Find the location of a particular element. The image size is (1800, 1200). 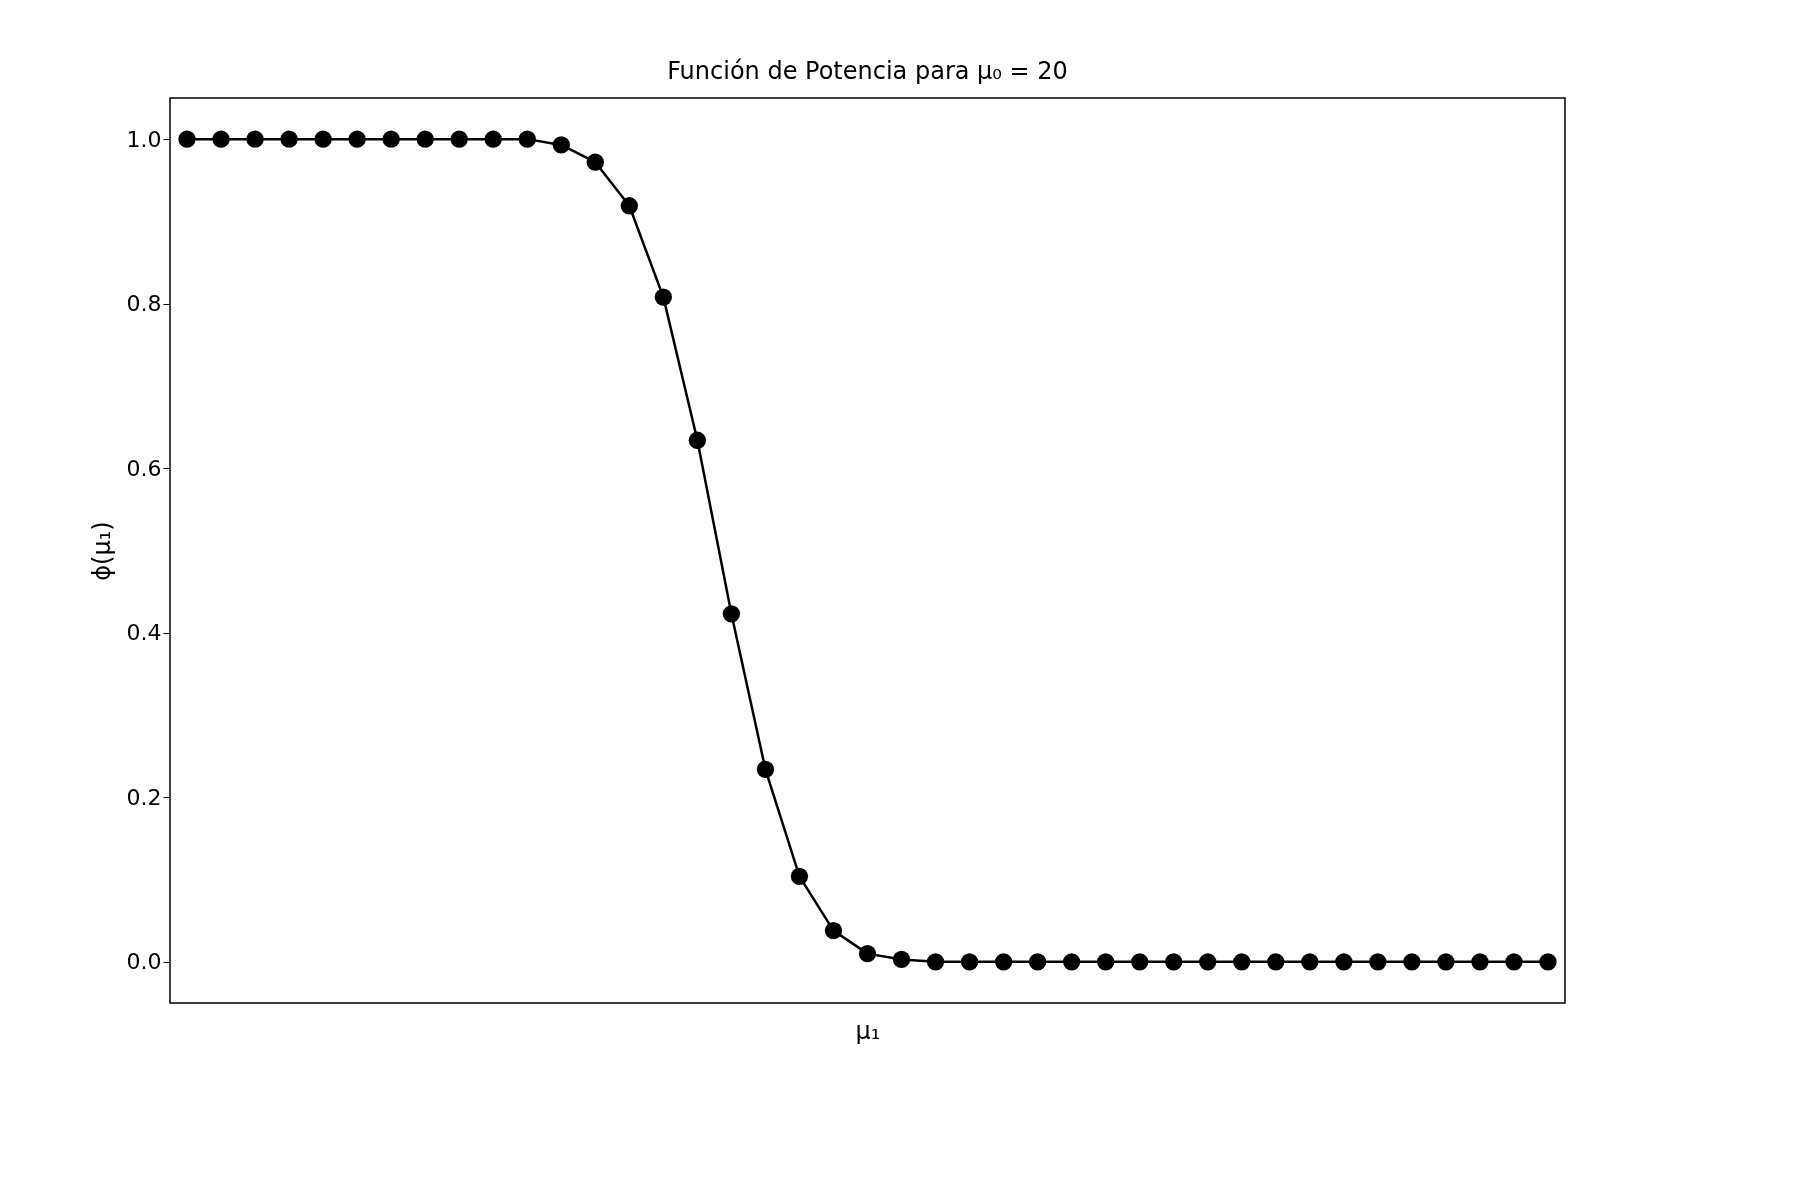

y-axis-title: ϕ(μ₁) is located at coordinates (101, 551).